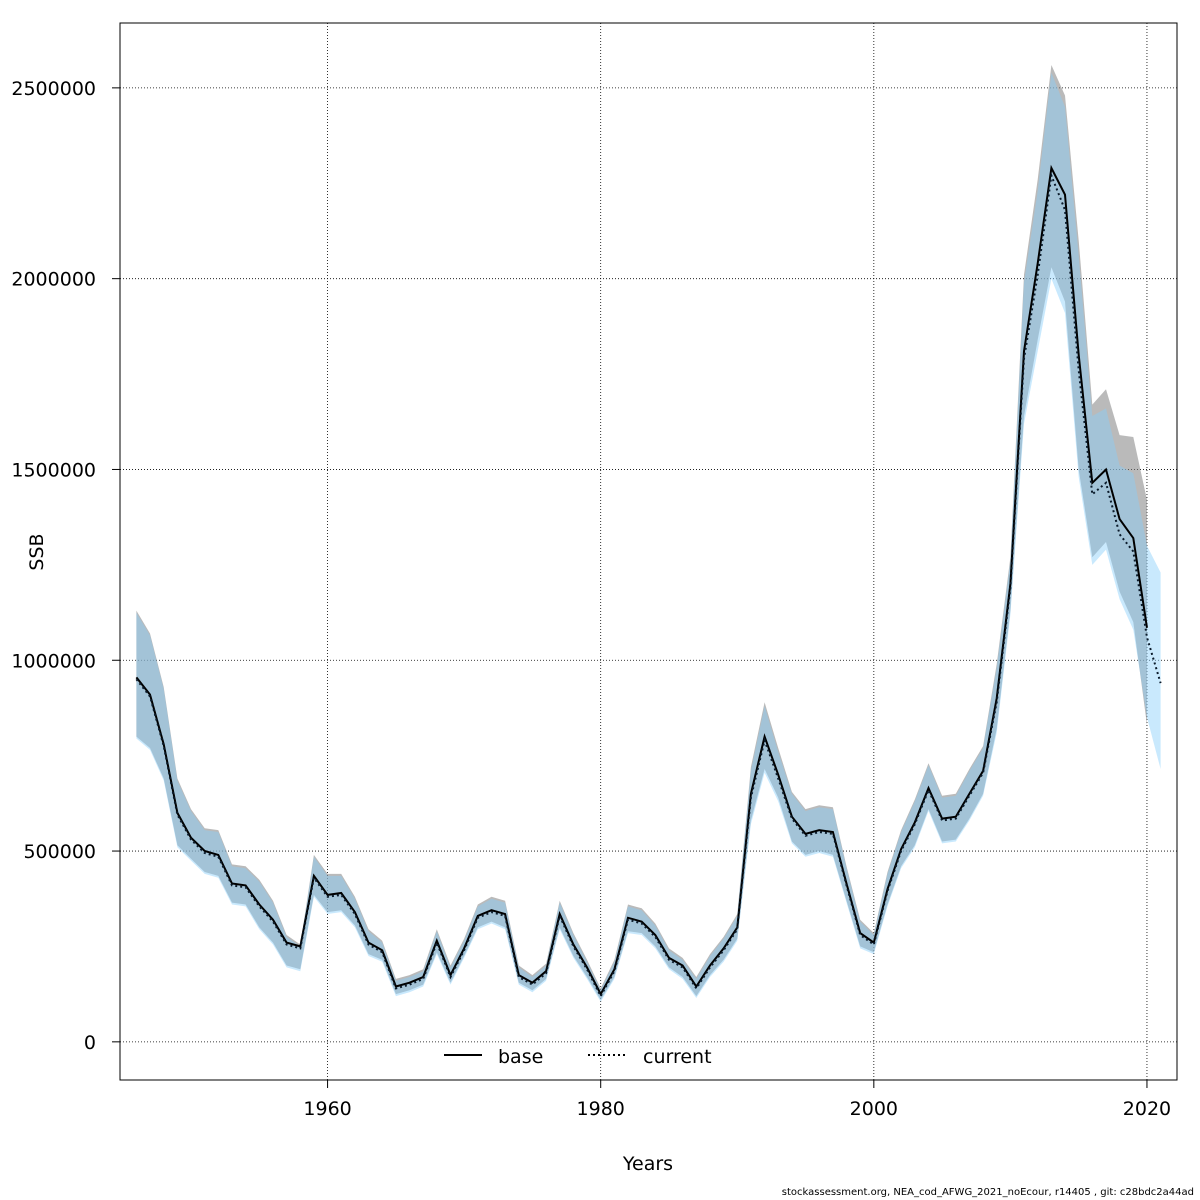 The image size is (1200, 1200). What do you see at coordinates (65, 566) in the screenshot?
I see `y-axis: 0 500000 1000000 1500000 2000000 2500000` at bounding box center [65, 566].